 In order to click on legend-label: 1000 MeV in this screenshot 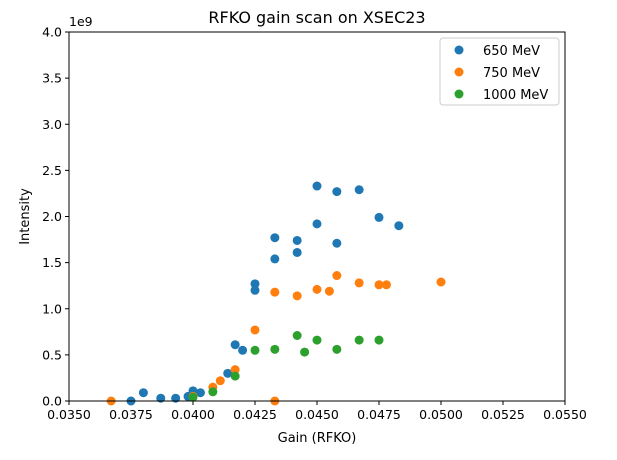, I will do `click(515, 95)`.